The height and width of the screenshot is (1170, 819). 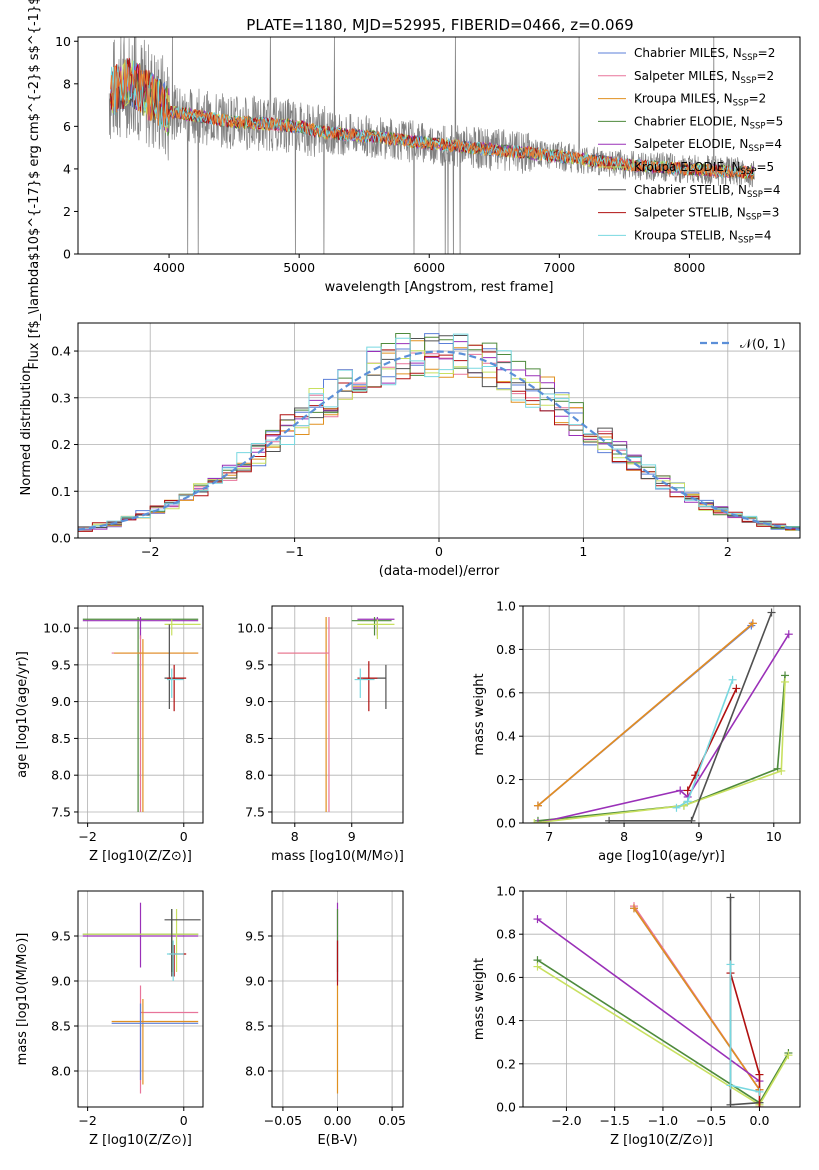 What do you see at coordinates (506, 692) in the screenshot?
I see `y-tick-label: 0.6` at bounding box center [506, 692].